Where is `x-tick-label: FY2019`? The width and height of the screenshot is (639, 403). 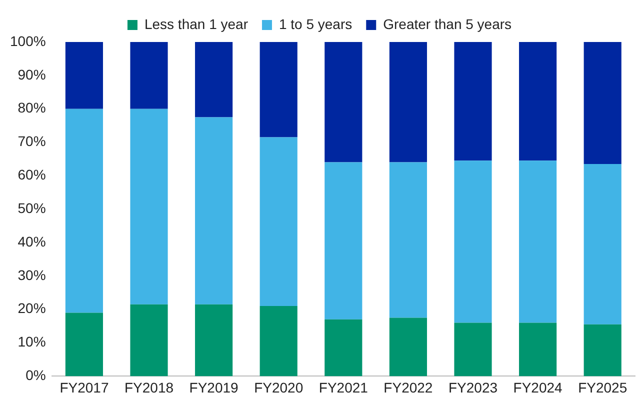 x-tick-label: FY2019 is located at coordinates (214, 387).